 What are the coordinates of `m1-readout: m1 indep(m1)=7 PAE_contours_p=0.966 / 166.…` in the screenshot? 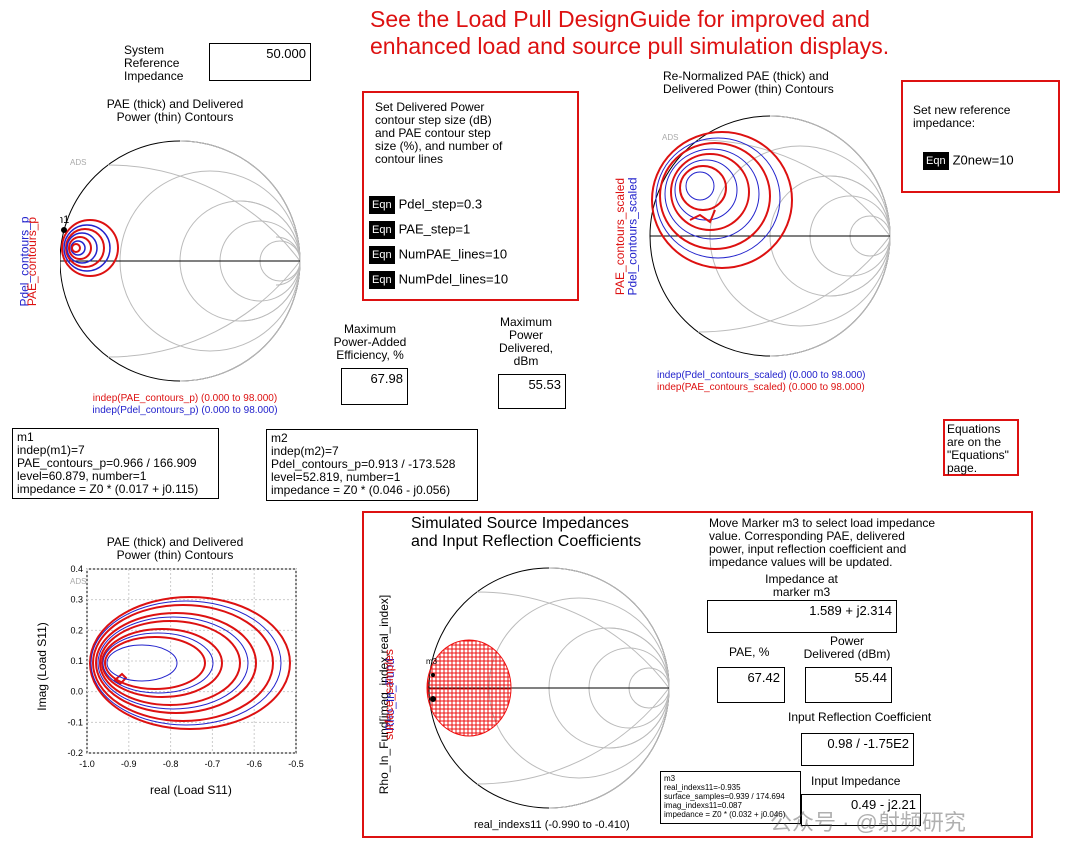 It's located at (115, 463).